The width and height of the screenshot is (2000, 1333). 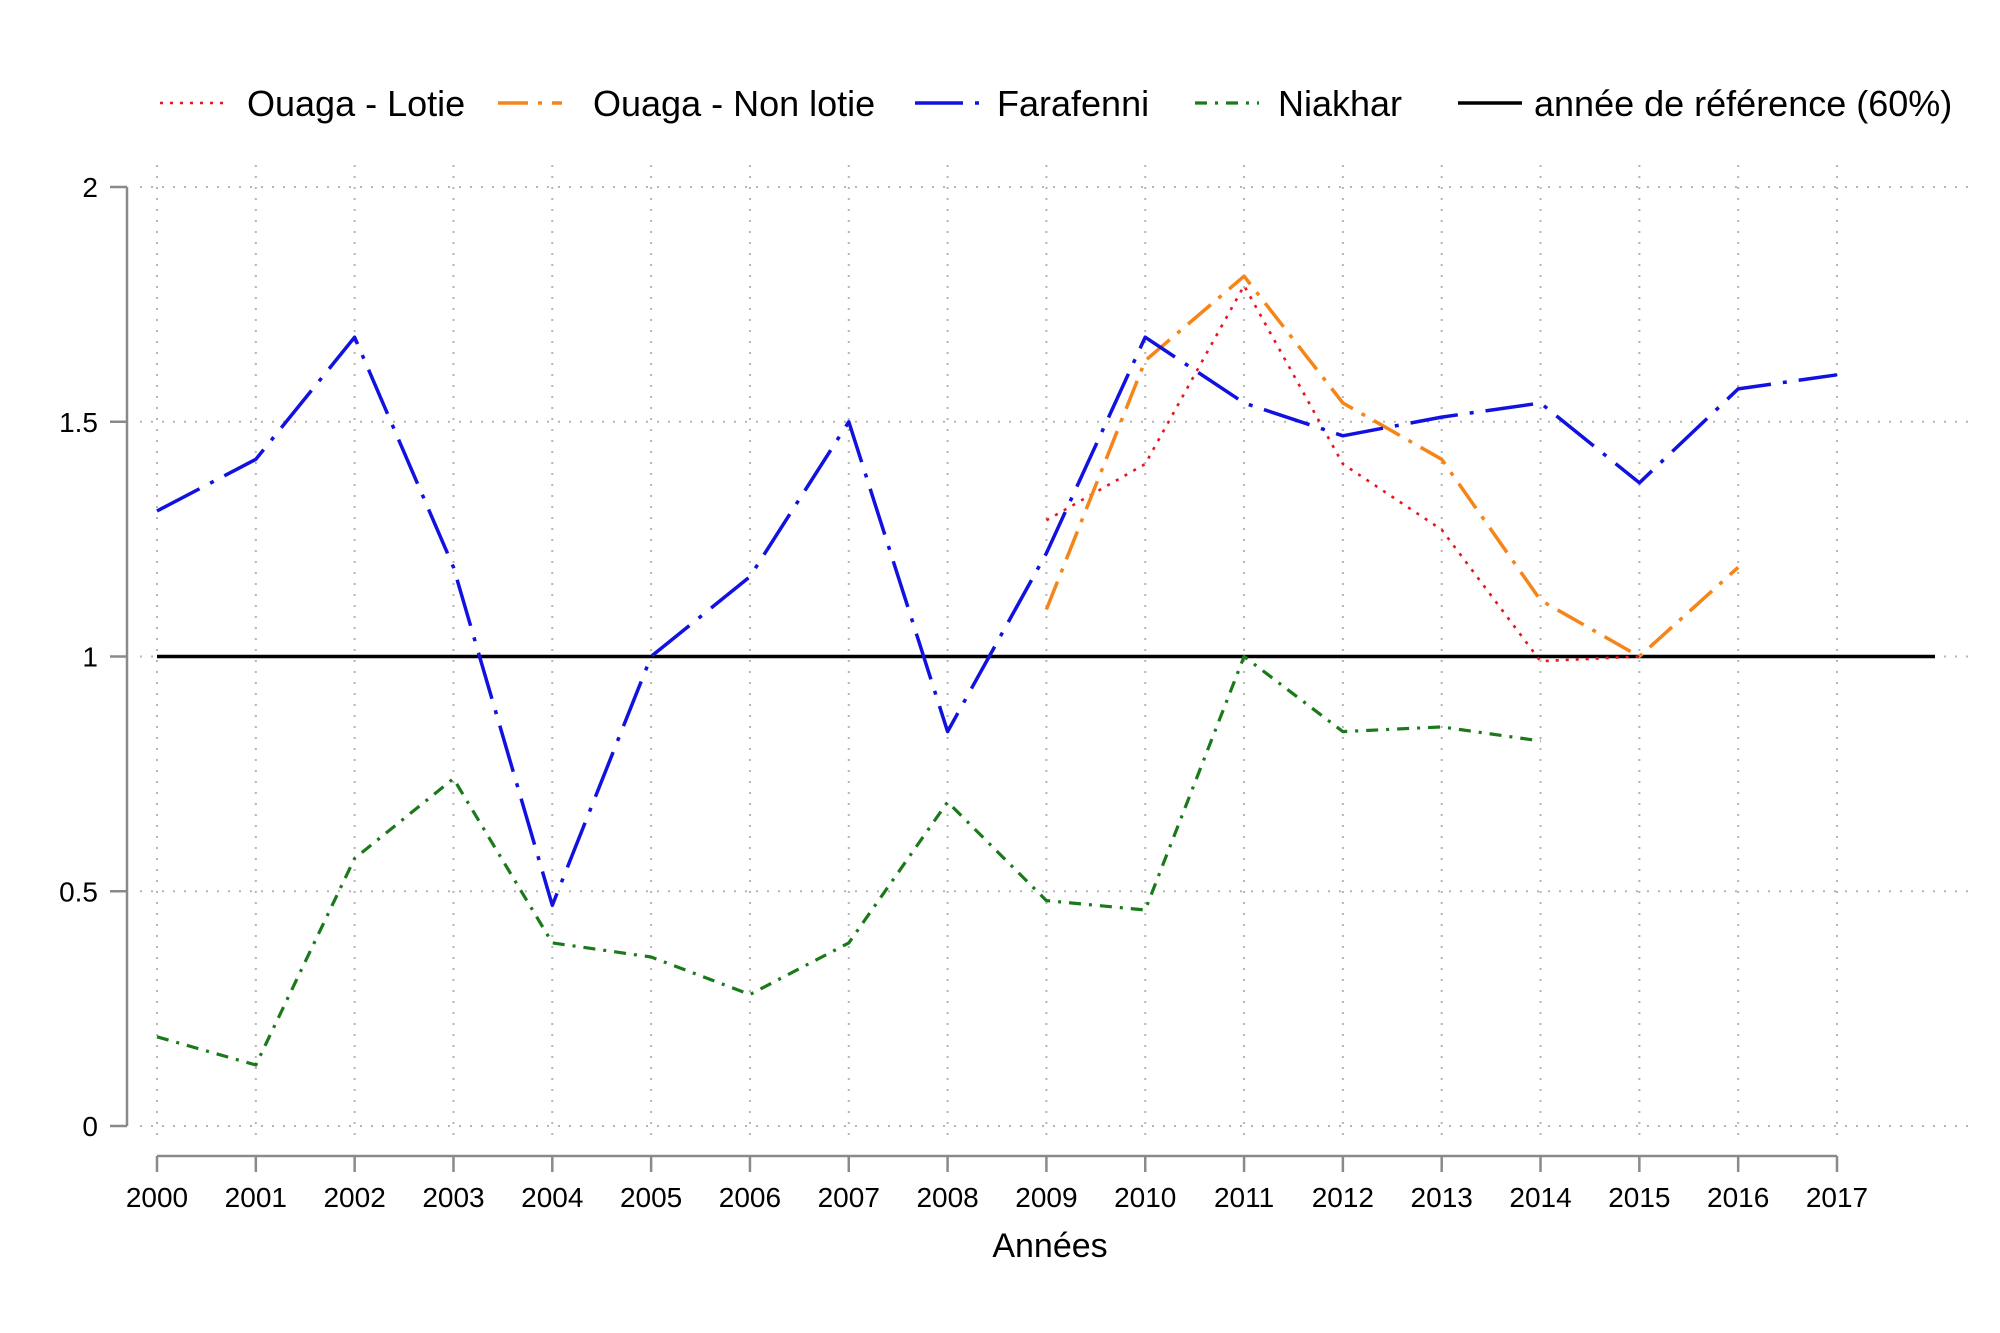 I want to click on x-tick-label-0: 2000, so click(x=157, y=1197).